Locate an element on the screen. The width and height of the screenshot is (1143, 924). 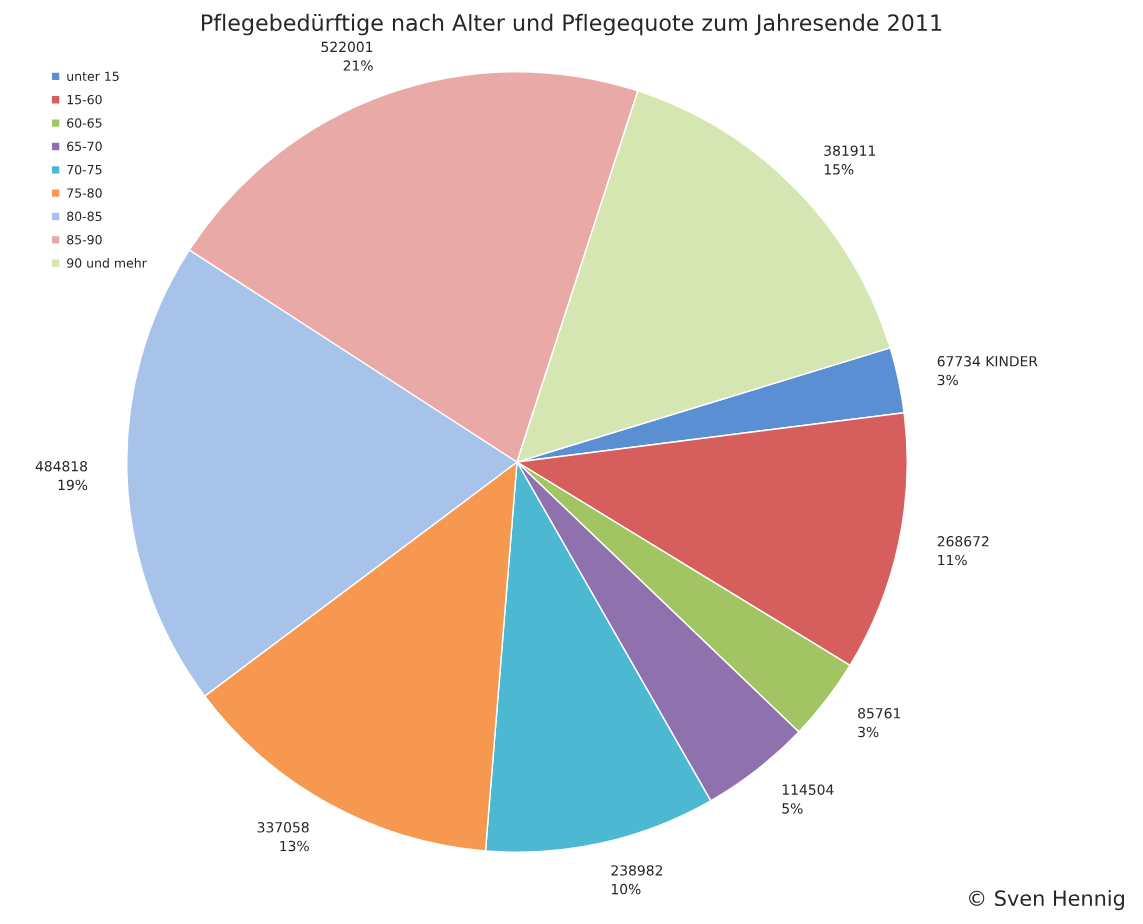
data-label: 85761 3% is located at coordinates (879, 723).